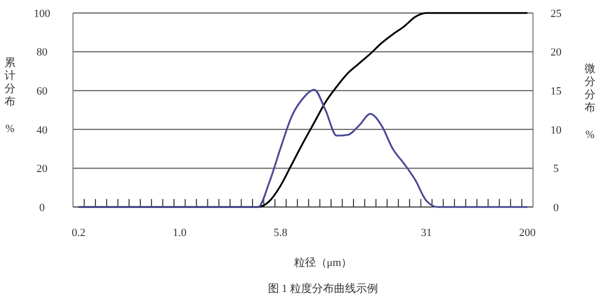 This screenshot has width=600, height=299. I want to click on x-tick-label: 31, so click(426, 233).